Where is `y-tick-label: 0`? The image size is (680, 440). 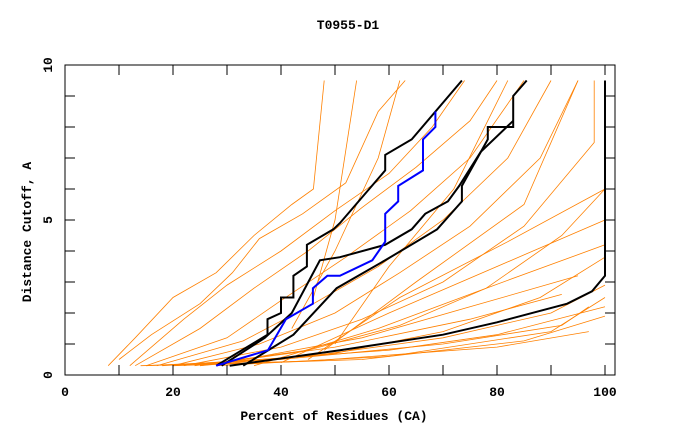 y-tick-label: 0 is located at coordinates (48, 375).